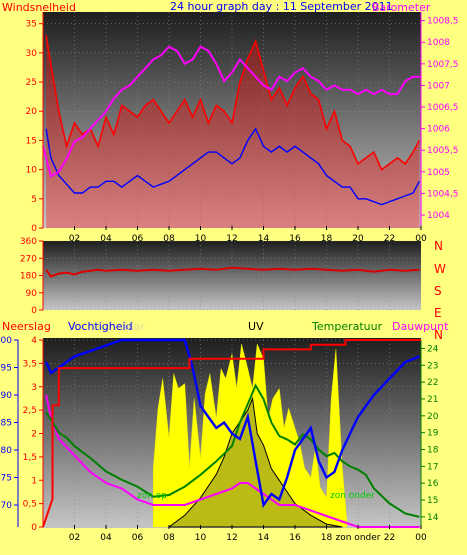 Image resolution: width=467 pixels, height=555 pixels. I want to click on rain-y-tick-label: 1, so click(34, 481).